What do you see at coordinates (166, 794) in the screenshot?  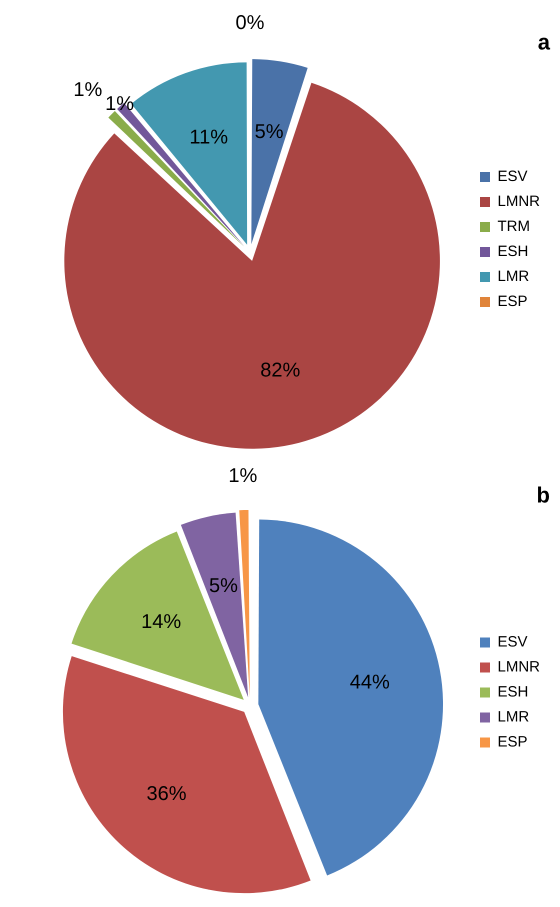 I see `data-label: 36%` at bounding box center [166, 794].